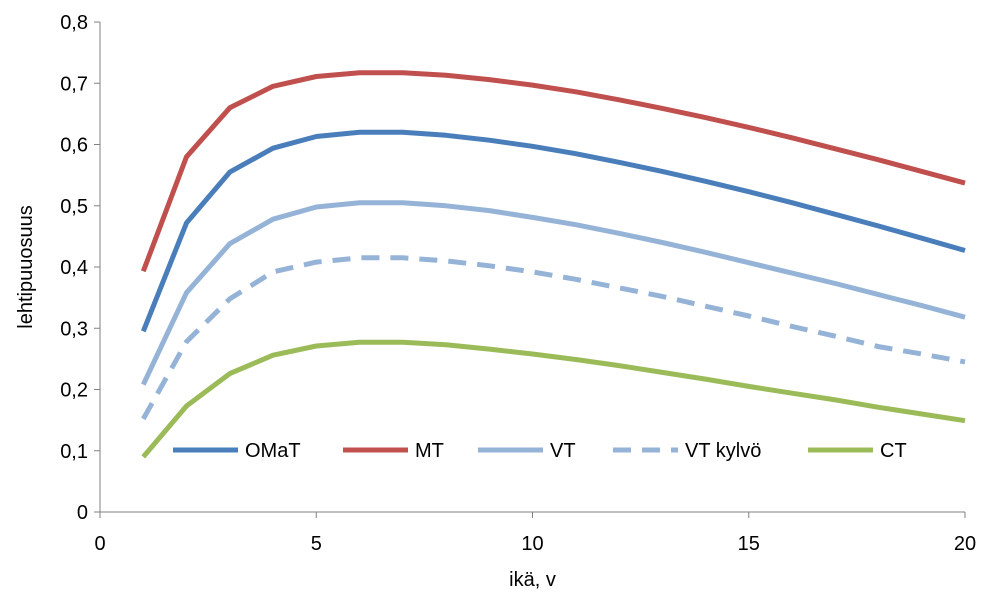 This screenshot has width=982, height=593. What do you see at coordinates (893, 451) in the screenshot?
I see `legend-label: CT` at bounding box center [893, 451].